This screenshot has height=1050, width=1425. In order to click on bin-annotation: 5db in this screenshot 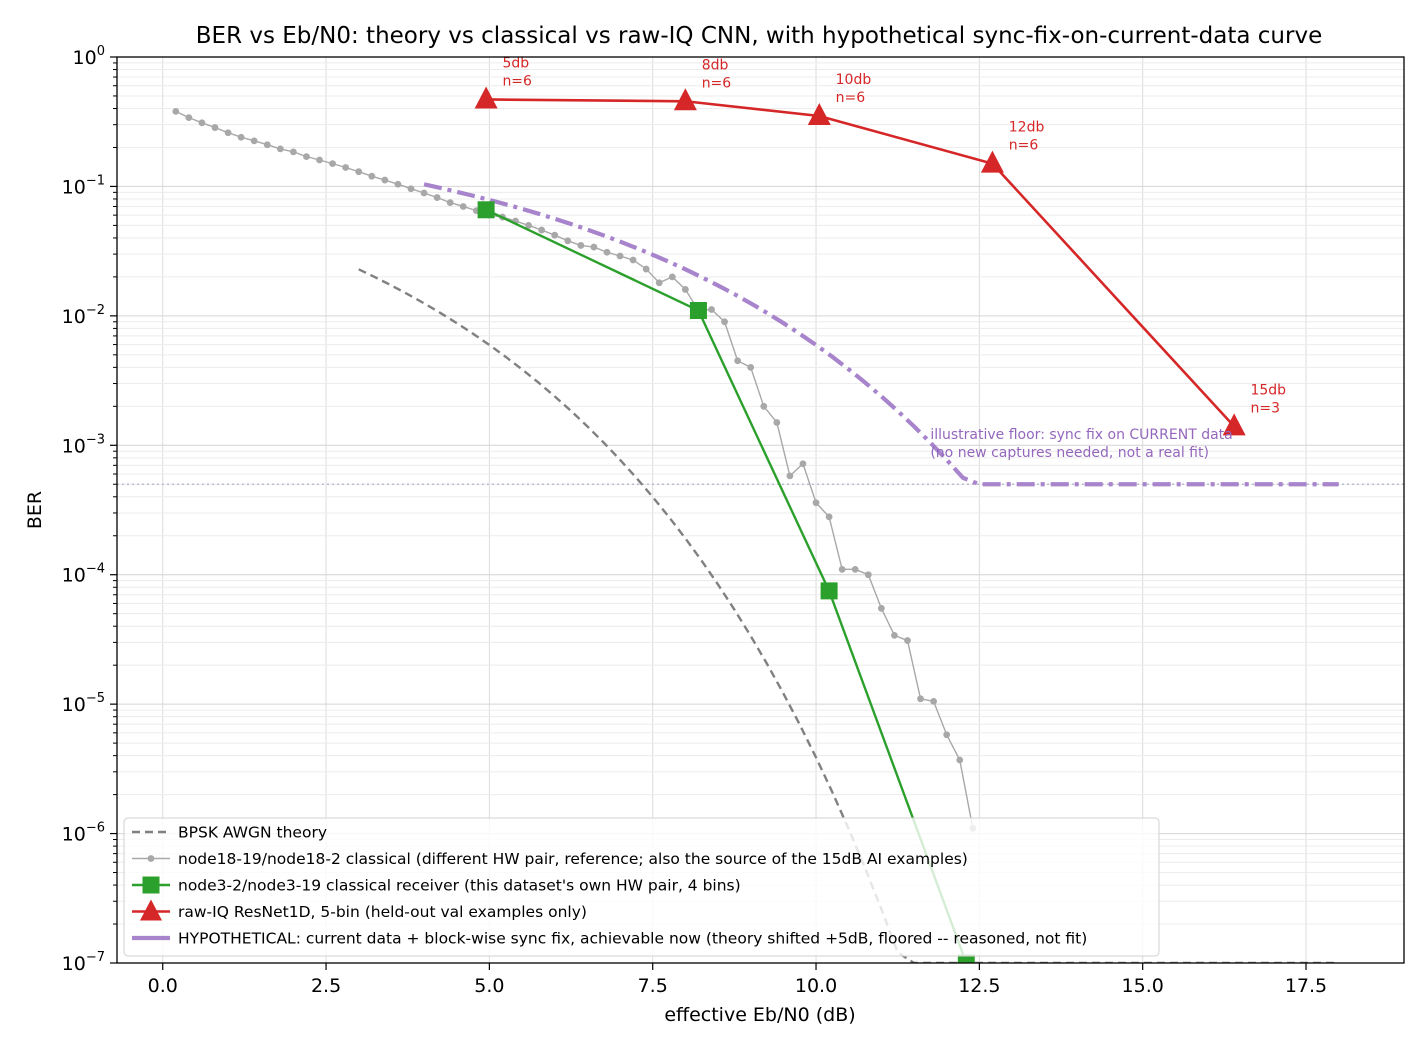, I will do `click(515, 63)`.